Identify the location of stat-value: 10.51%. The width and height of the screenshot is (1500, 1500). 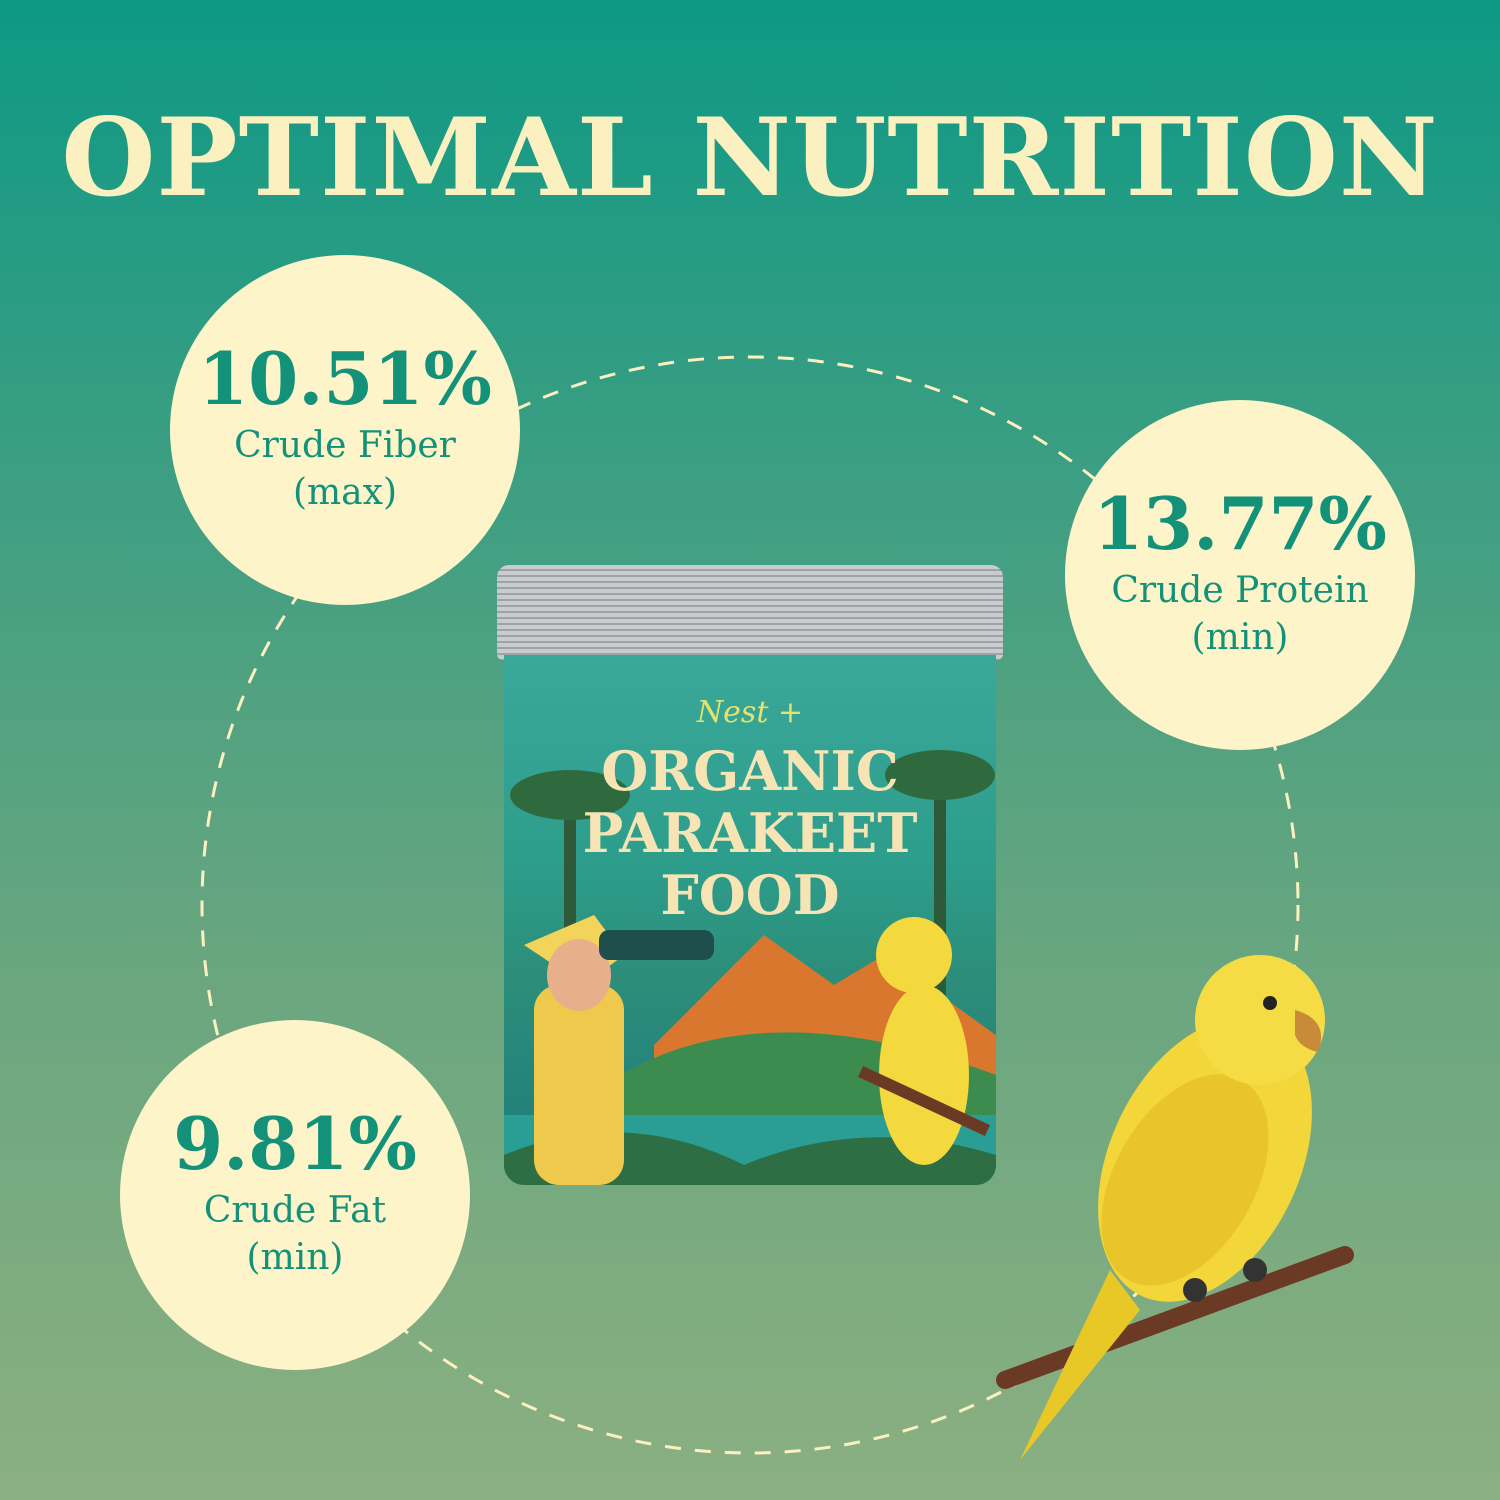
(345, 379).